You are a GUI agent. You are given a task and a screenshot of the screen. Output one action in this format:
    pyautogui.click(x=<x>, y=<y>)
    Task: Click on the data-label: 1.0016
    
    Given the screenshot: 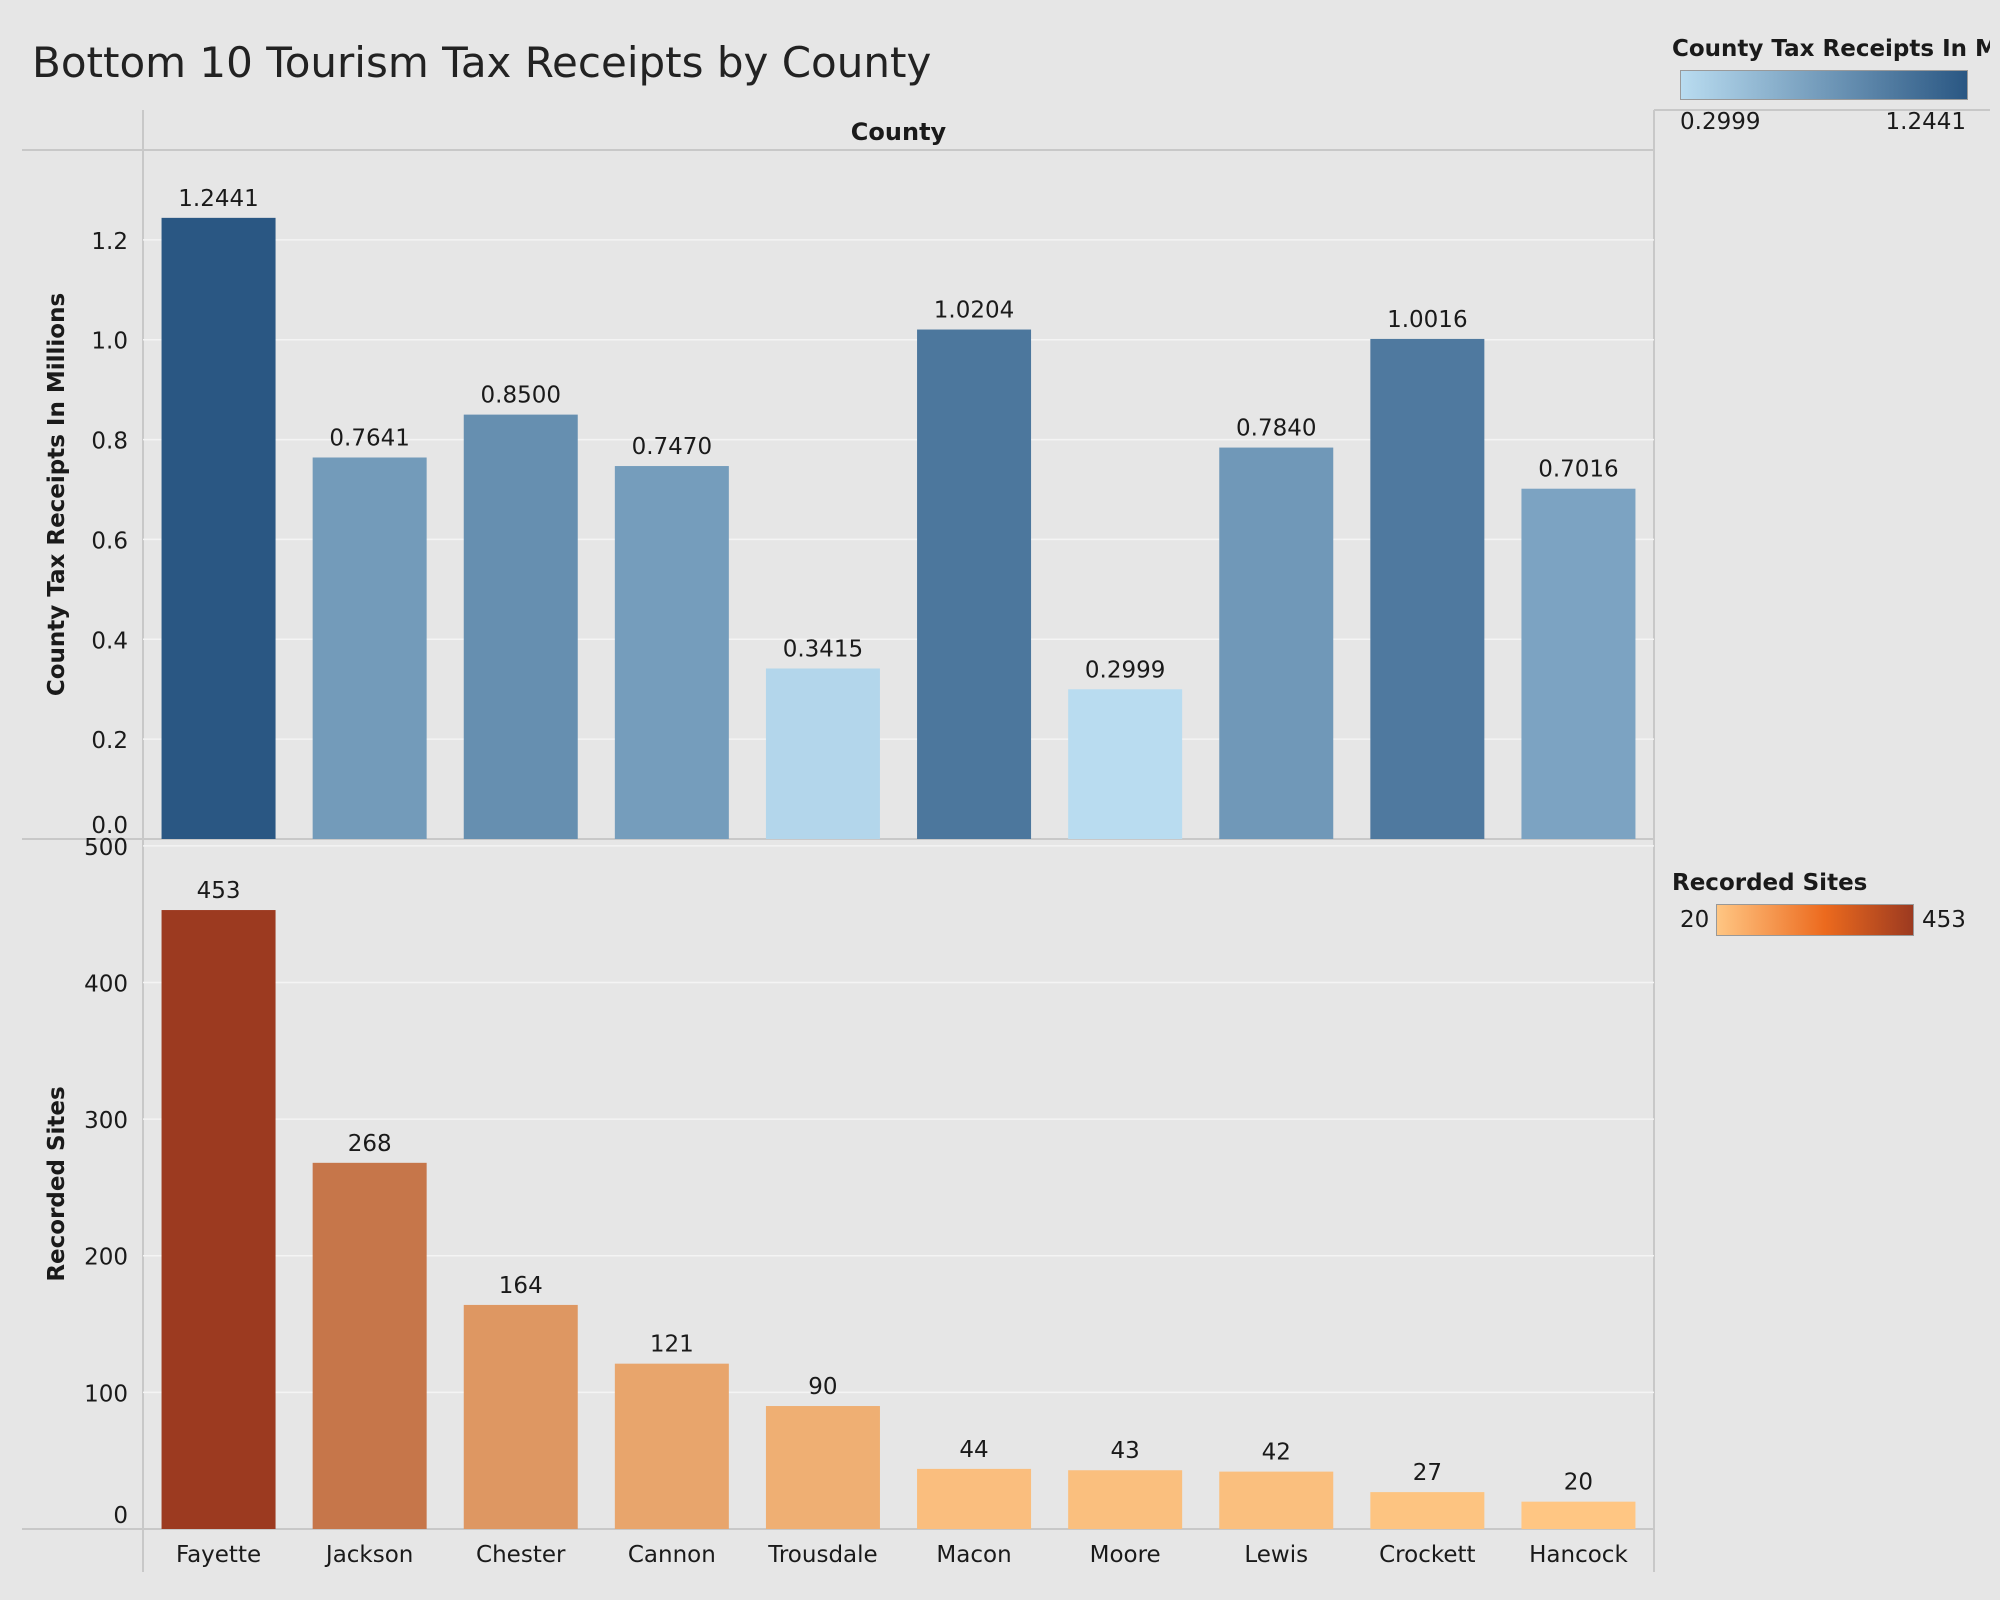 What is the action you would take?
    pyautogui.click(x=1427, y=320)
    